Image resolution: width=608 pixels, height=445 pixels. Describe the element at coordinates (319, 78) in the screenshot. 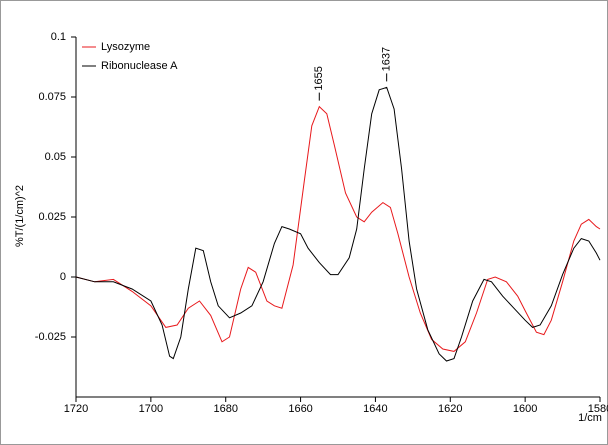

I see `annotation: 1655` at that location.